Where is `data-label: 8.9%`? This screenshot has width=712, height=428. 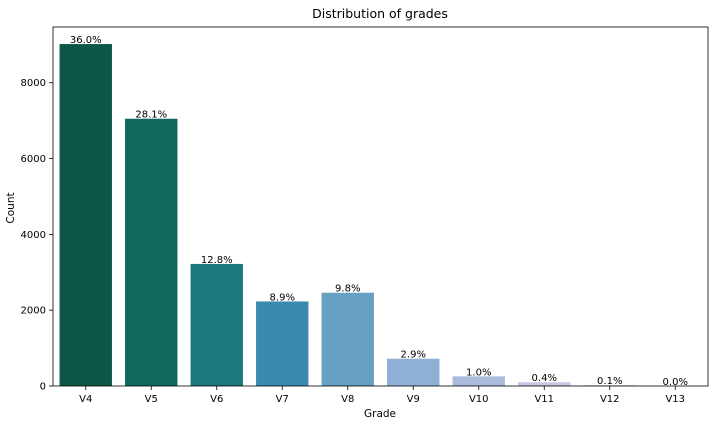 data-label: 8.9% is located at coordinates (282, 297).